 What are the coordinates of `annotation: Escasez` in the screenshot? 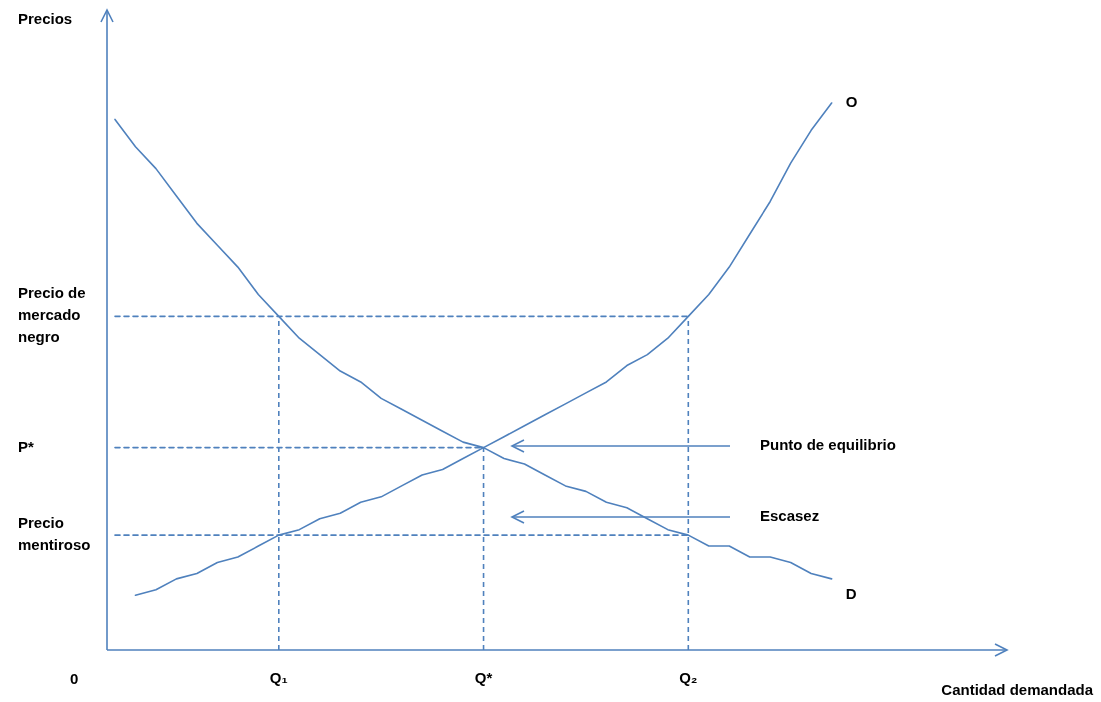 It's located at (790, 515).